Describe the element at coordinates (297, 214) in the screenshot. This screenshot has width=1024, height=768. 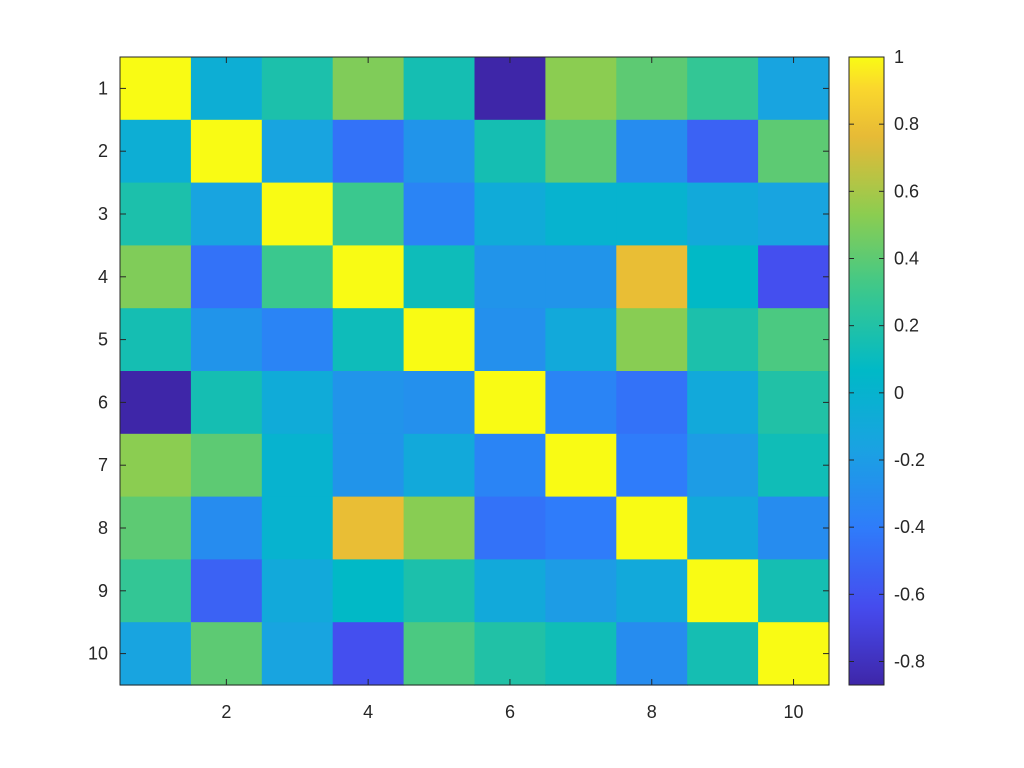
I see `heatmap-cell-r3-c3` at that location.